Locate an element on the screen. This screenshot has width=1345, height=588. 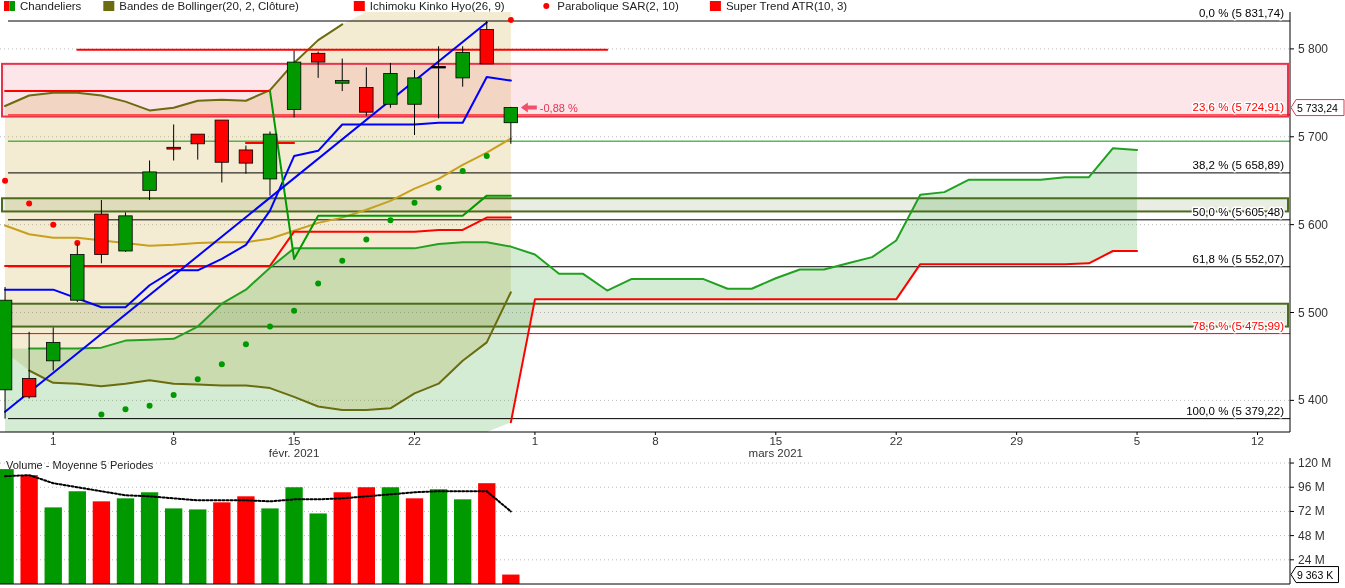
ref-line-label: 100,0 % (5 379,22) is located at coordinates (1235, 410).